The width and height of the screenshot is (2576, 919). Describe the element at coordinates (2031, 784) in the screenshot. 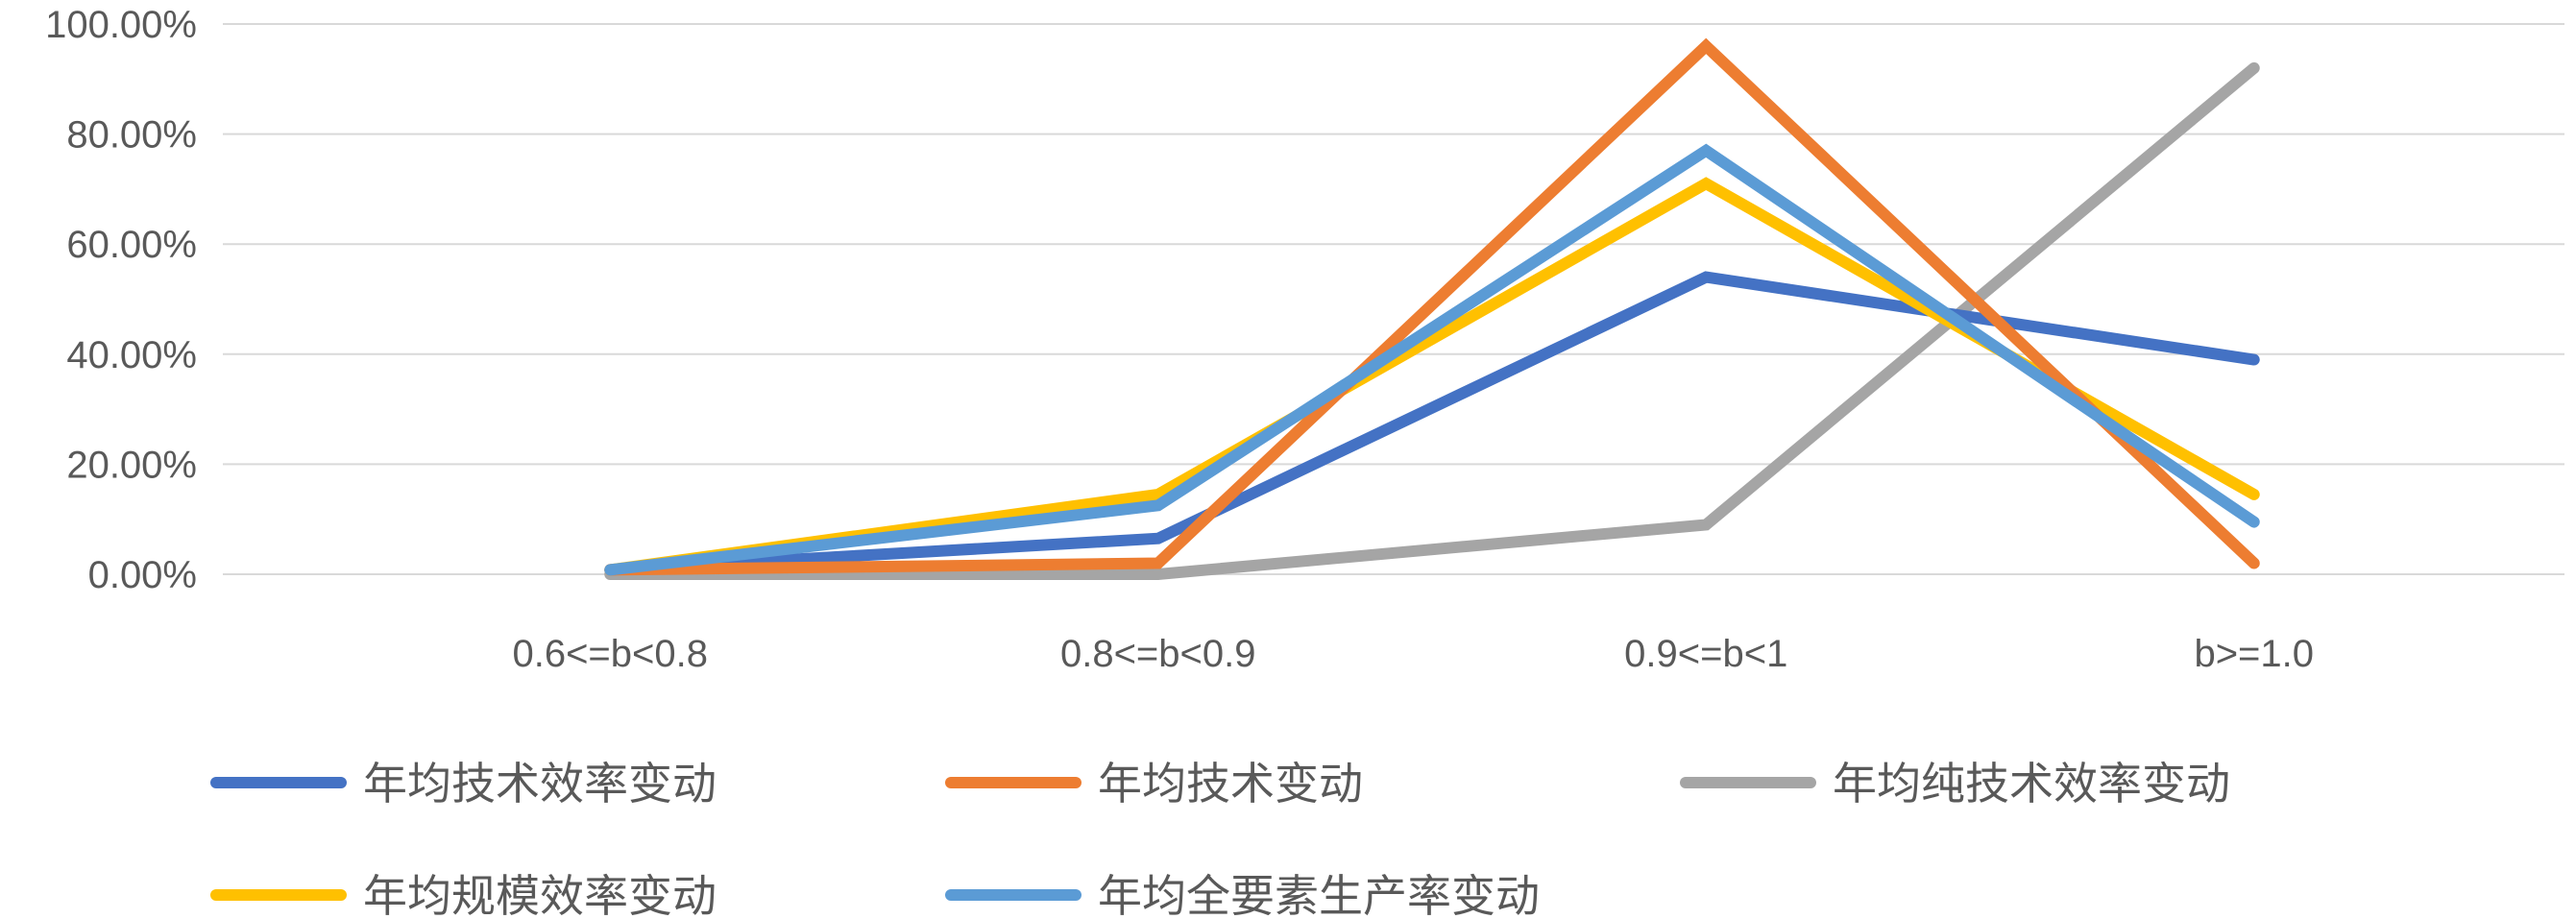

I see `legend-label: 年均纯技术效率变动` at that location.